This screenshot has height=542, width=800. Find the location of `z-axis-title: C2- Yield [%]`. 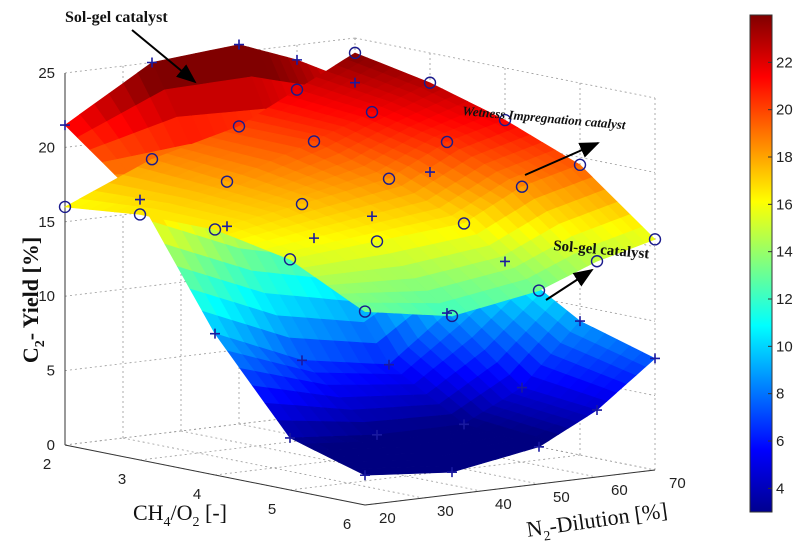

z-axis-title: C2- Yield [%] is located at coordinates (33, 300).